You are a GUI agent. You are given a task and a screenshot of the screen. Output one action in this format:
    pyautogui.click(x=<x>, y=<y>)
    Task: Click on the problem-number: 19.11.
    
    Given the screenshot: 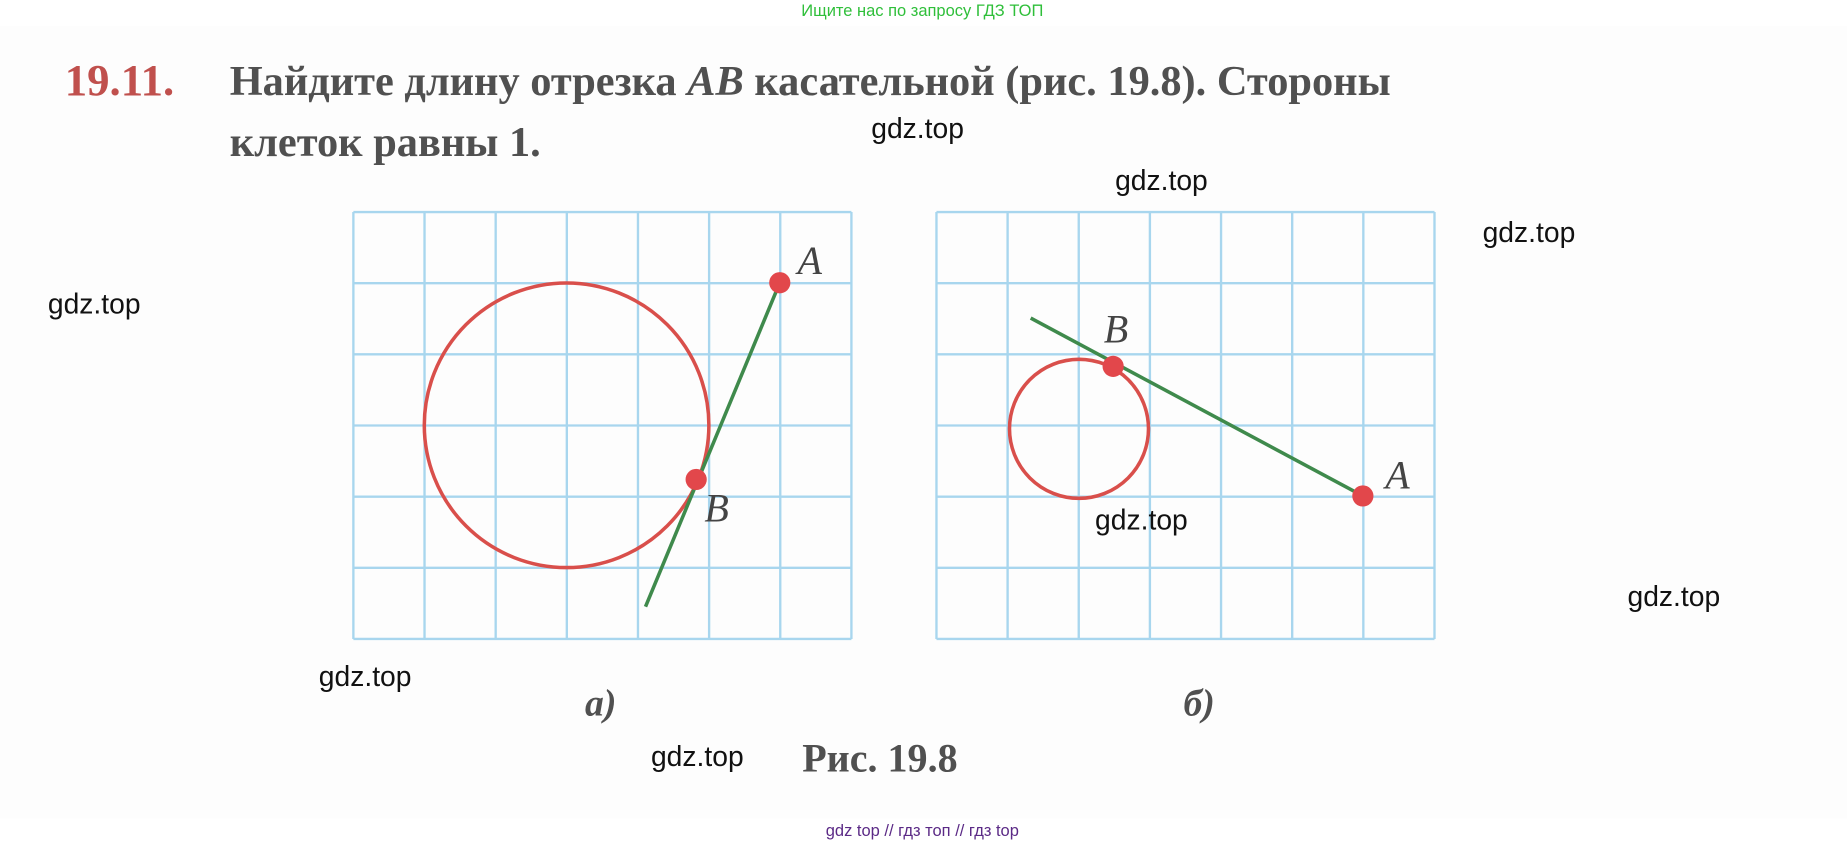 What is the action you would take?
    pyautogui.click(x=119, y=80)
    